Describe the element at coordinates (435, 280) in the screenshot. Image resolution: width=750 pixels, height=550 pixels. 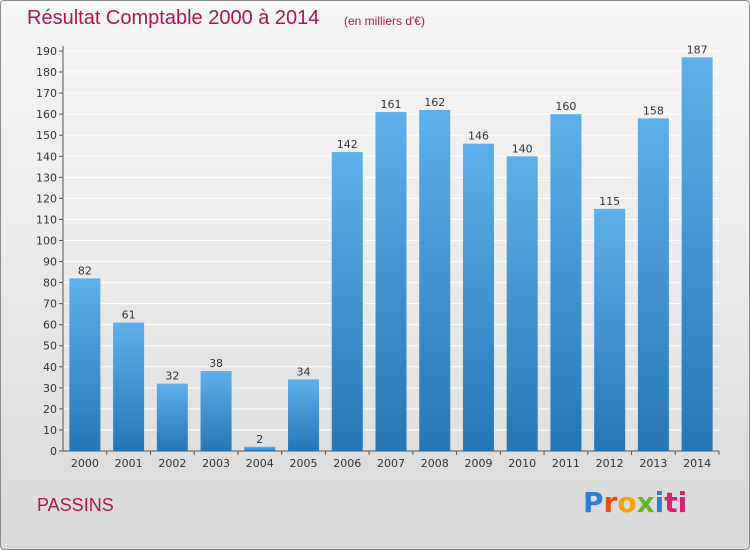
I see `bar-2008` at that location.